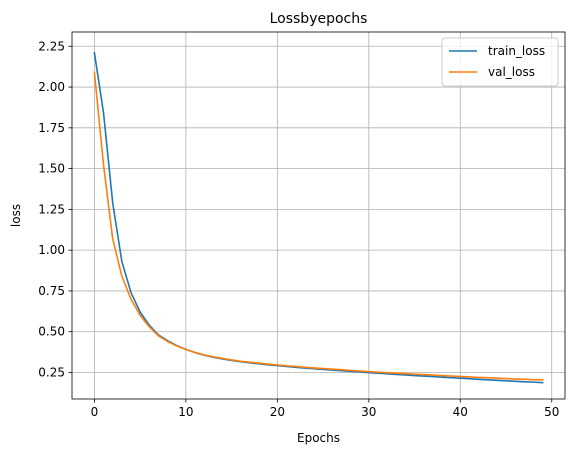 Image resolution: width=576 pixels, height=455 pixels. Describe the element at coordinates (51, 169) in the screenshot. I see `y-tick-label: 1.50` at that location.